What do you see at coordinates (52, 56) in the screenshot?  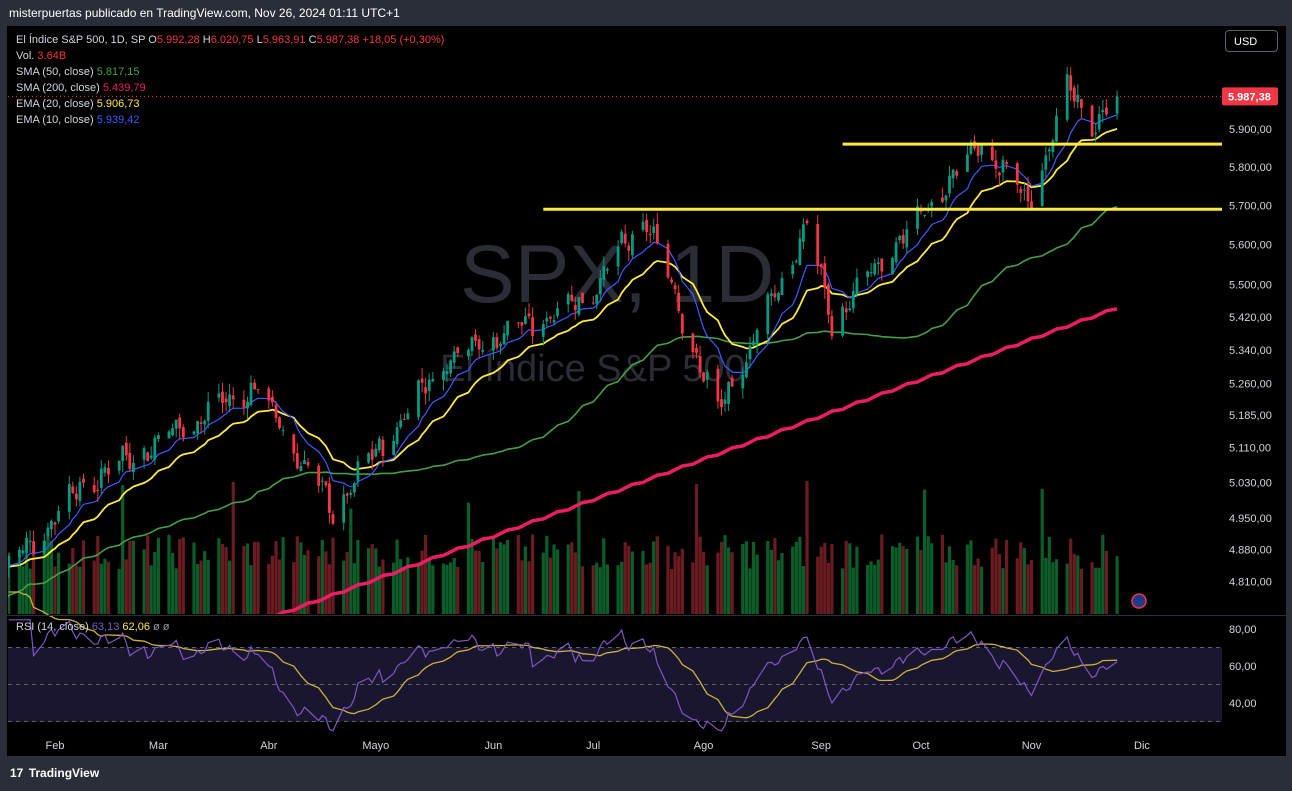 I see `volume-value: 3.64B` at bounding box center [52, 56].